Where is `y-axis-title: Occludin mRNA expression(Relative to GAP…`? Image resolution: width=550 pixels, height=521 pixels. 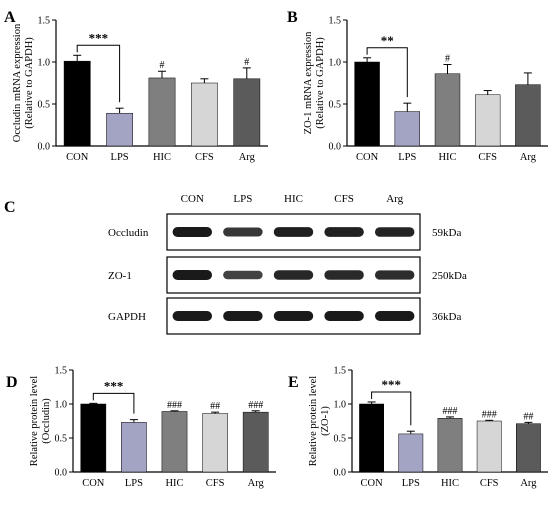
y-axis-title: Occludin mRNA expression(Relative to GAP… is located at coordinates (23, 82).